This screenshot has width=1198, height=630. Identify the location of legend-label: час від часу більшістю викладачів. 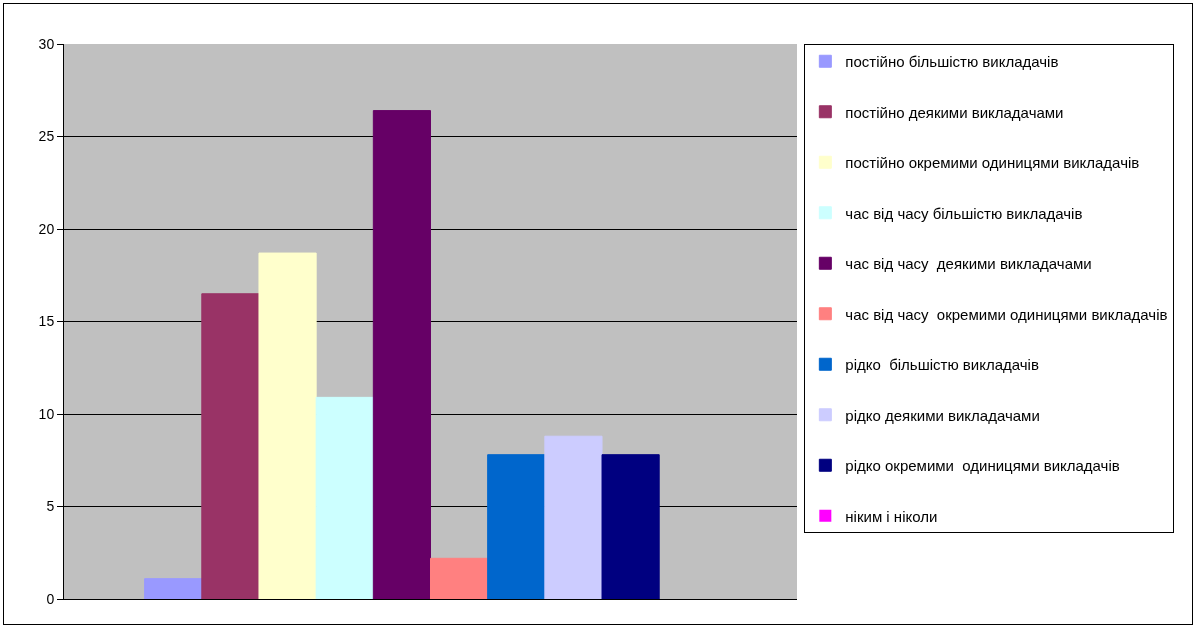
(964, 213).